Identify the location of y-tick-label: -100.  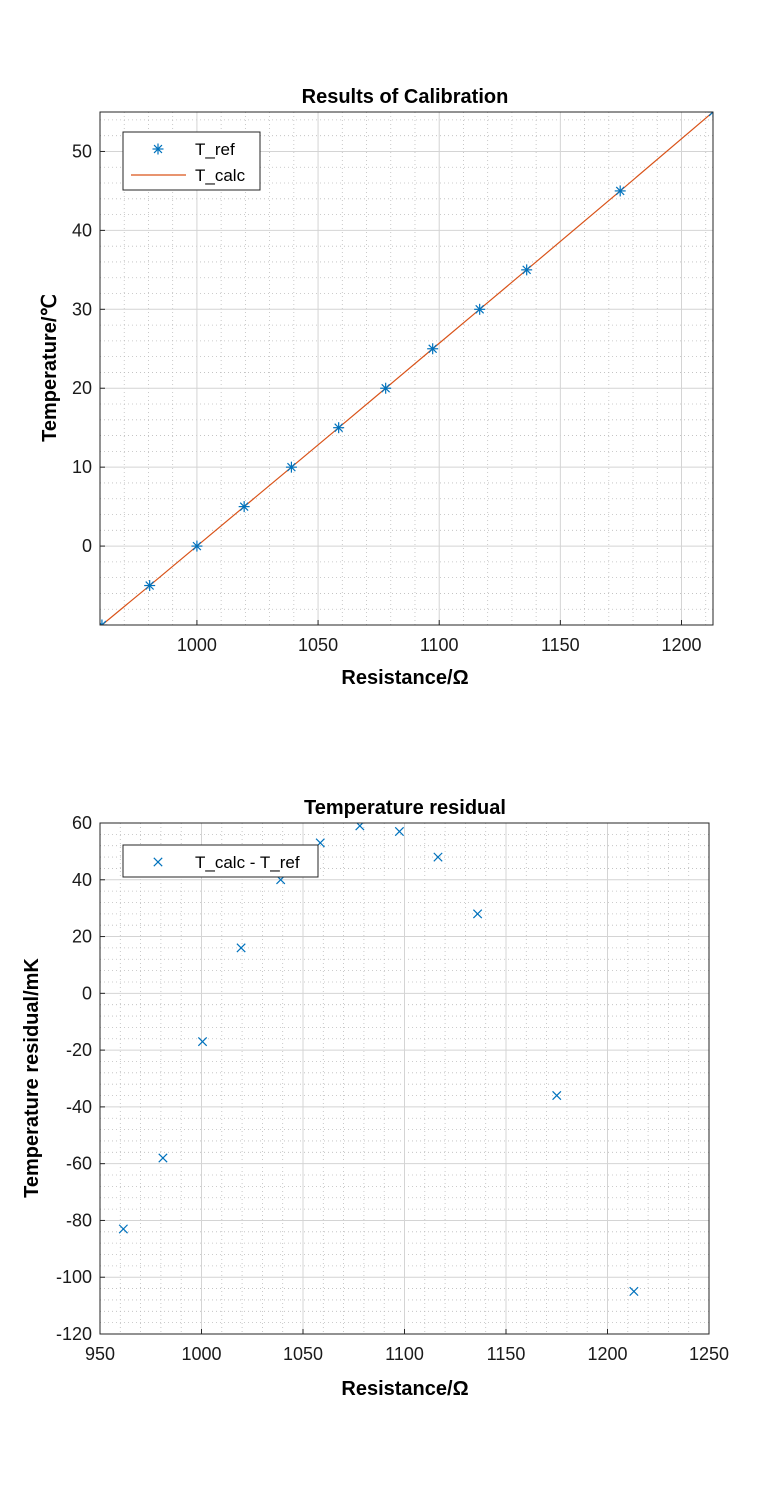
(74, 1277).